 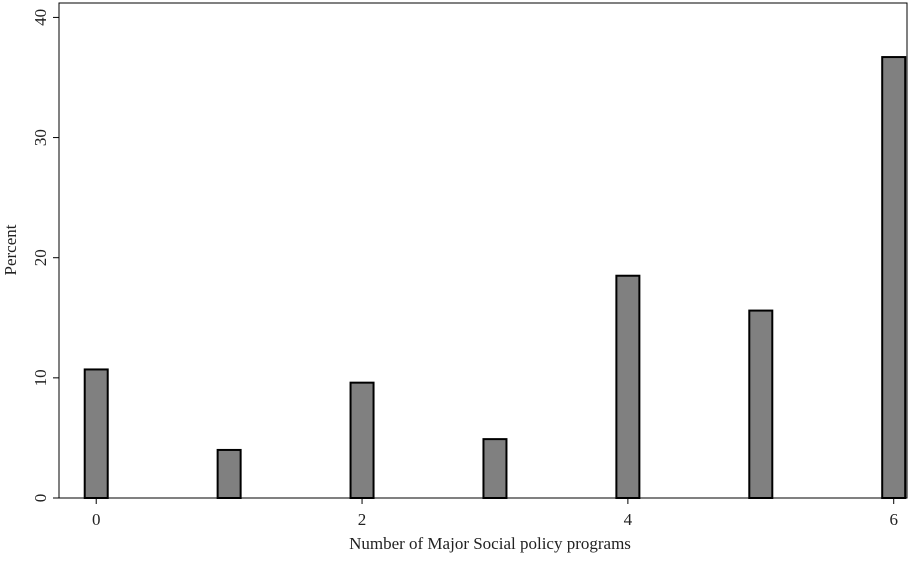 What do you see at coordinates (893, 519) in the screenshot?
I see `x-tick-label: 6` at bounding box center [893, 519].